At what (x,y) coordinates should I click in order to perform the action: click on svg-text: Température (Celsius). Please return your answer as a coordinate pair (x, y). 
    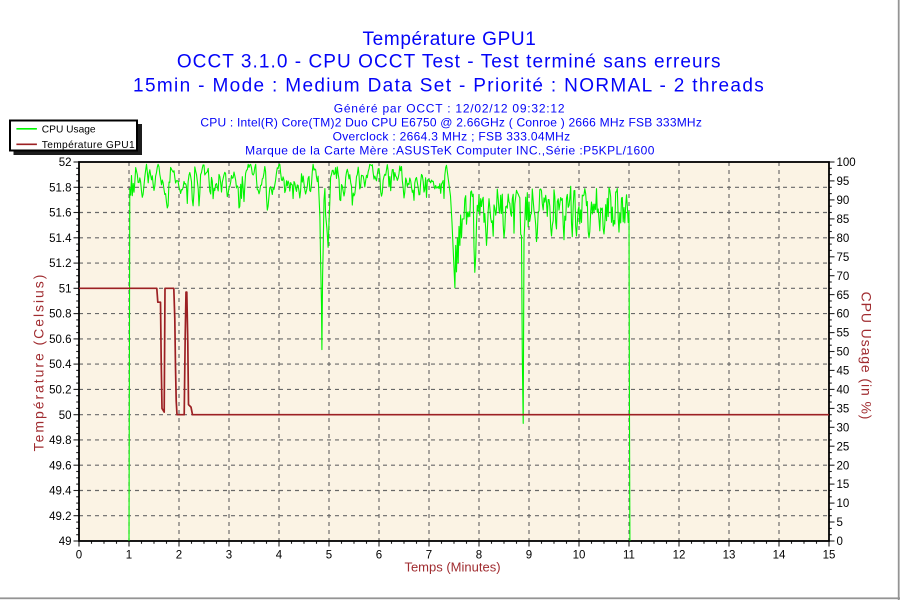
    Looking at the image, I should click on (39, 362).